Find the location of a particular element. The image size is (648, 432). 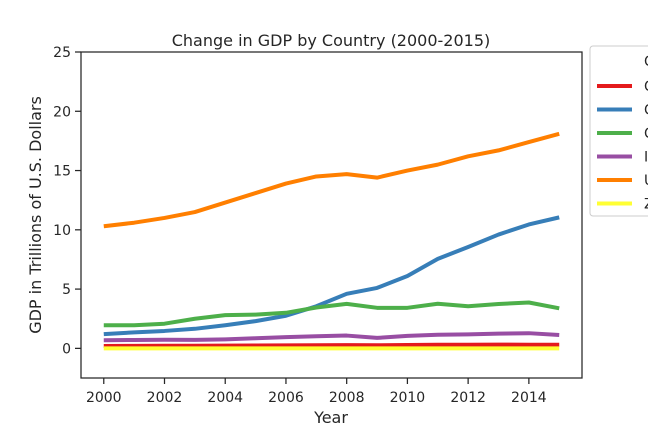

x-tick-label: 2012 is located at coordinates (468, 398).